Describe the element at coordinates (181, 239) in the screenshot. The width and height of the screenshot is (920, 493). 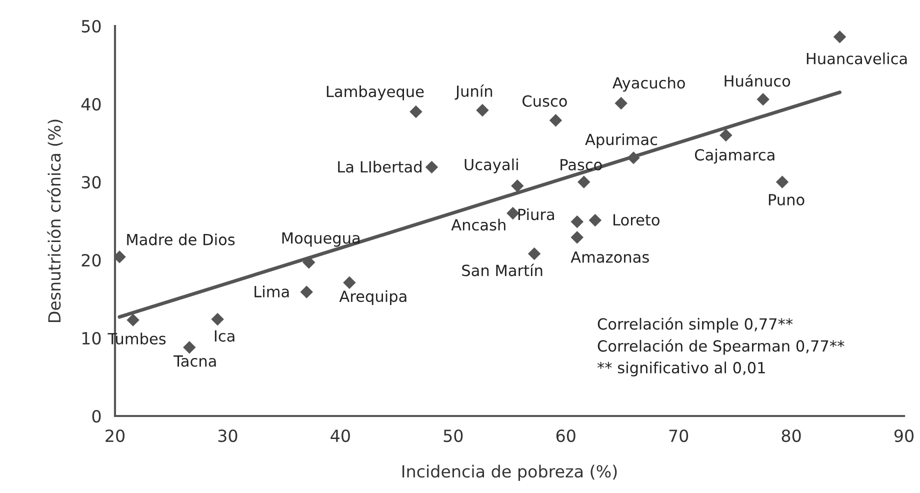
I see `annotation: Madre de Dios` at that location.